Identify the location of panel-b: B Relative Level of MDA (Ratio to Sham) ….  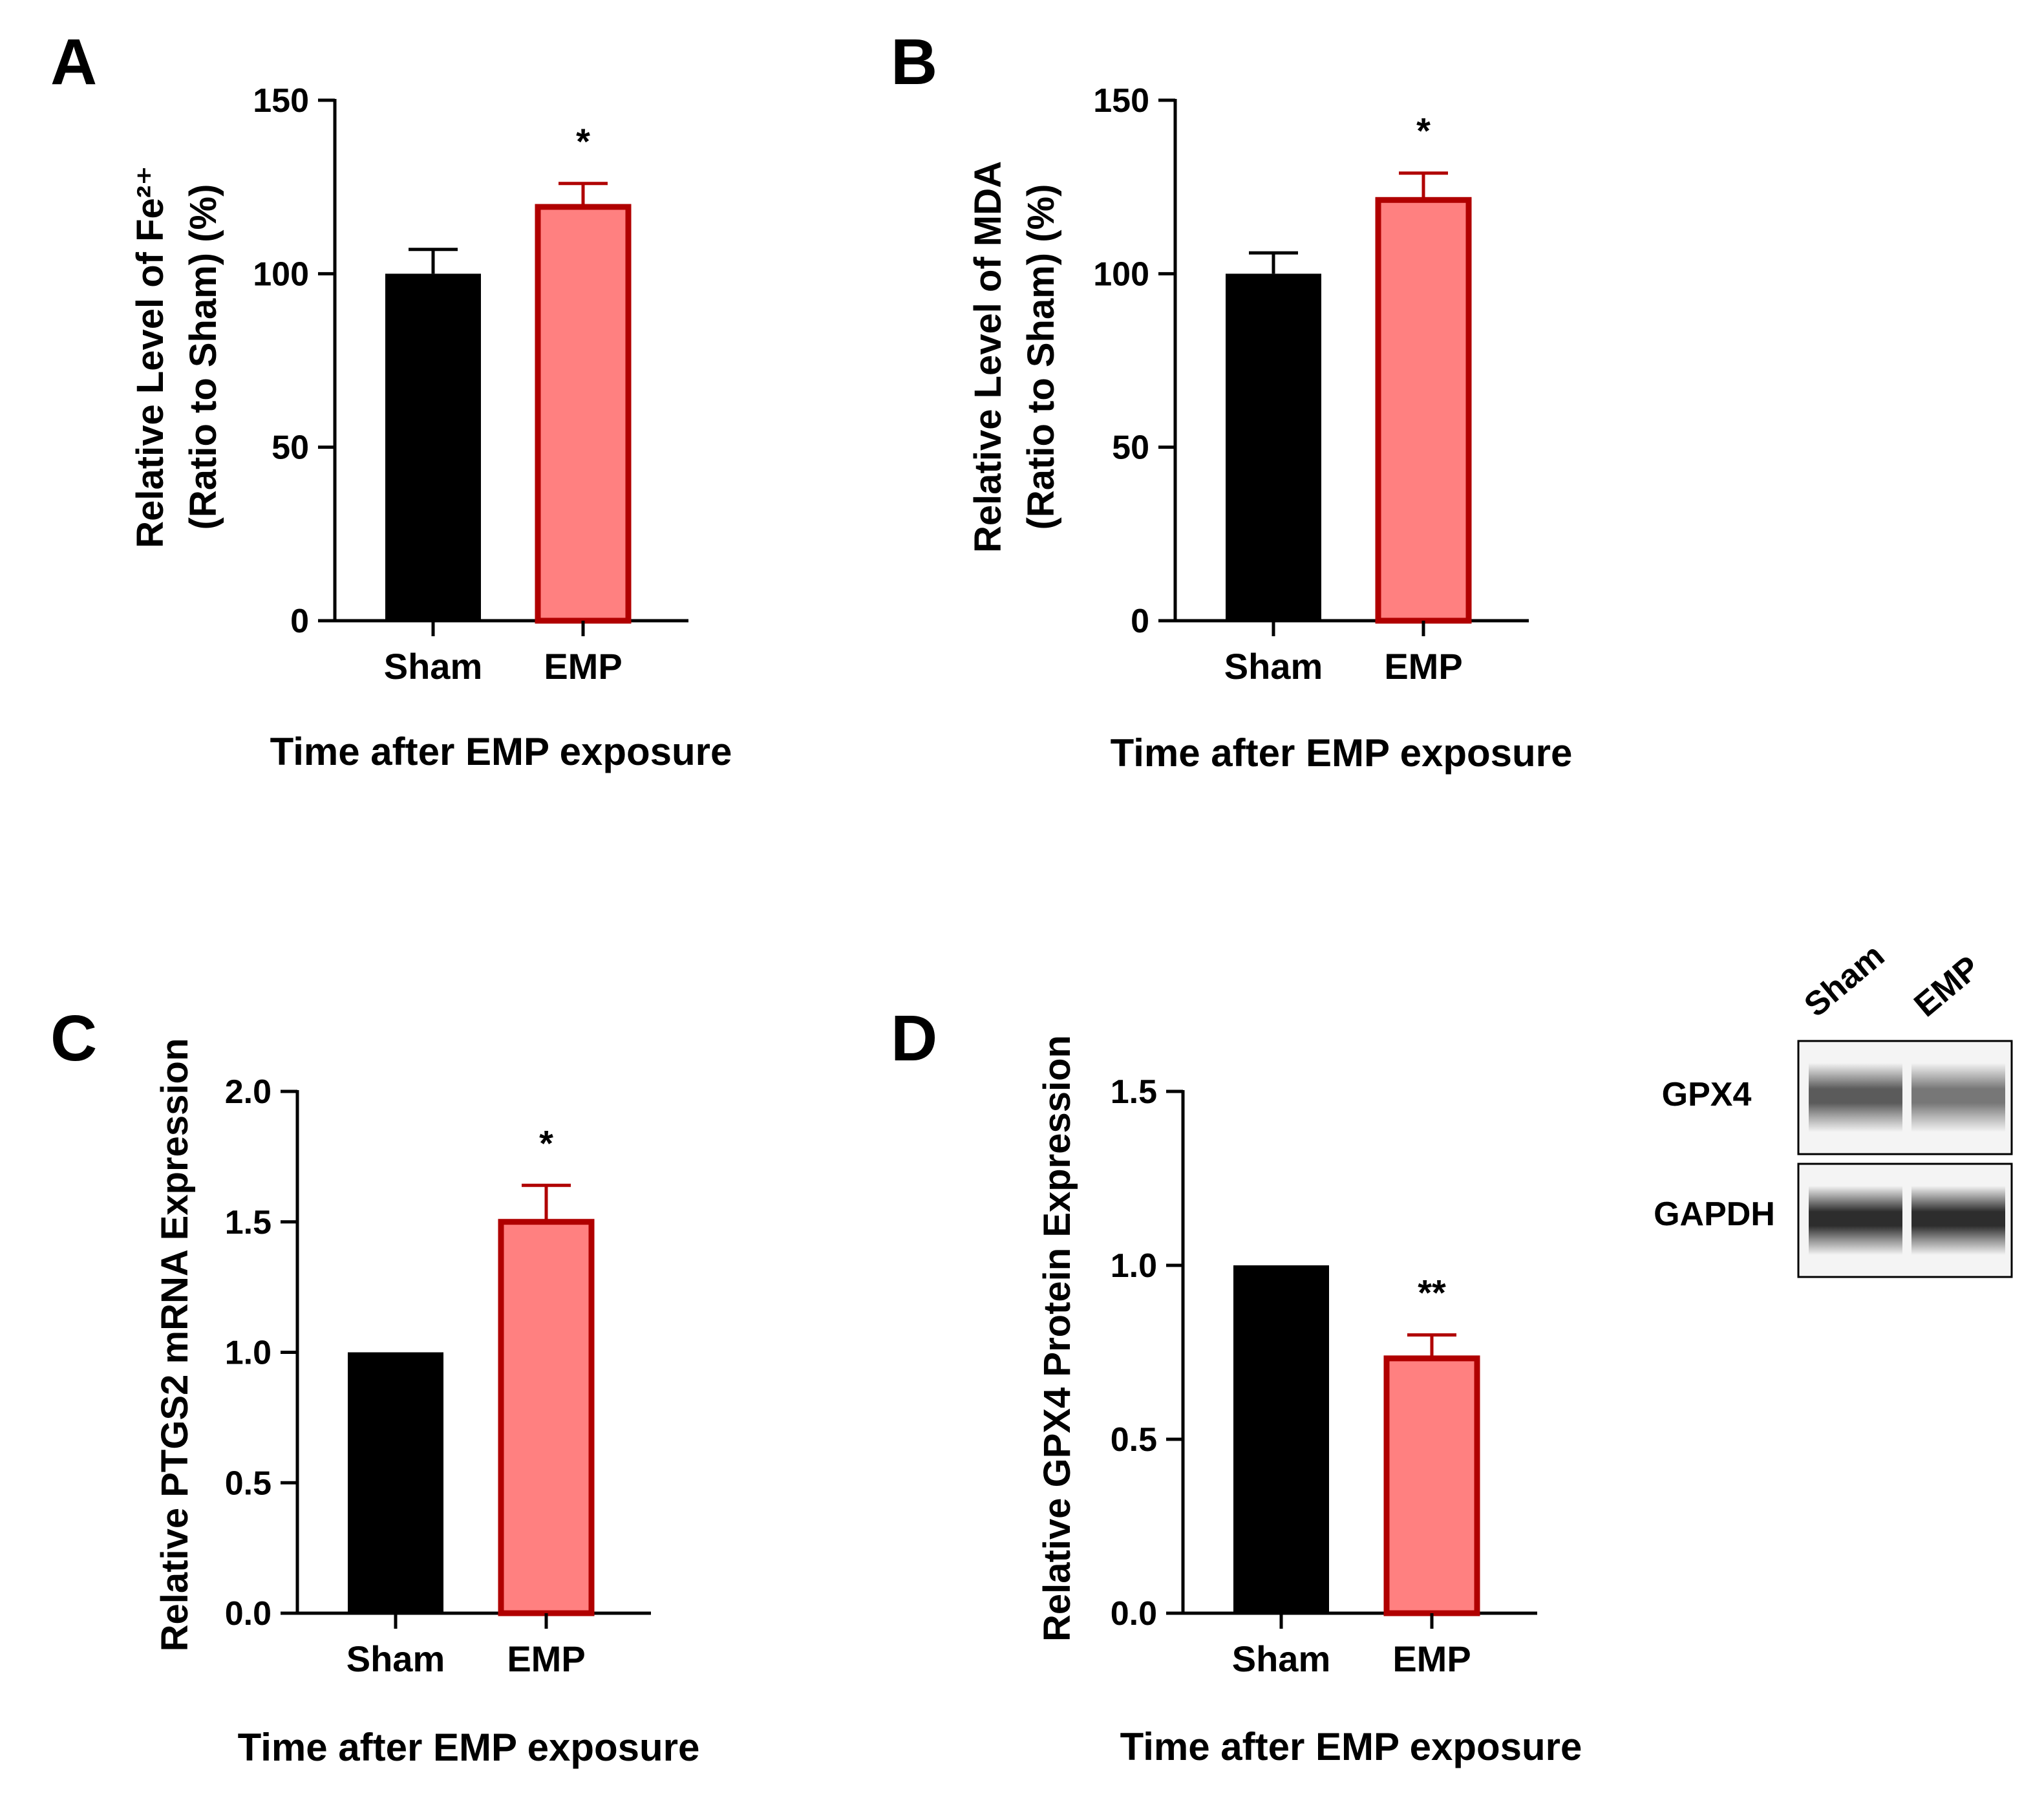
(1232, 401).